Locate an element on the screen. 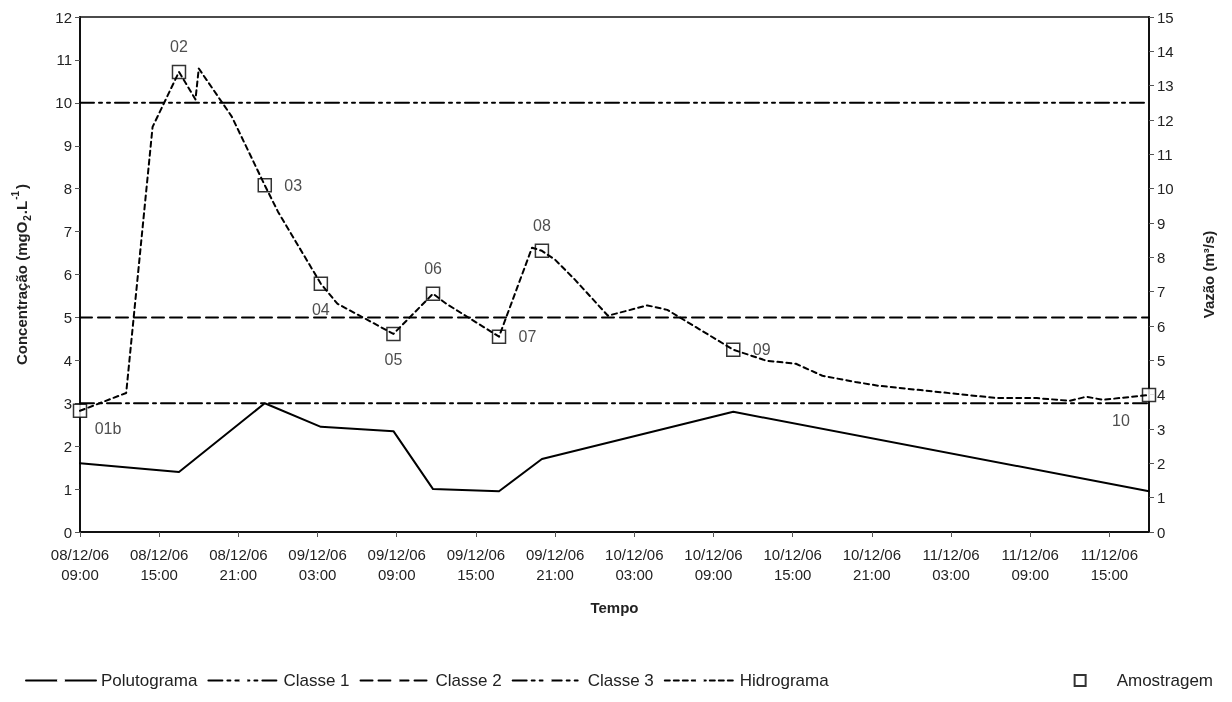 This screenshot has height=702, width=1232. y-tick-label: 0 is located at coordinates (67, 532).